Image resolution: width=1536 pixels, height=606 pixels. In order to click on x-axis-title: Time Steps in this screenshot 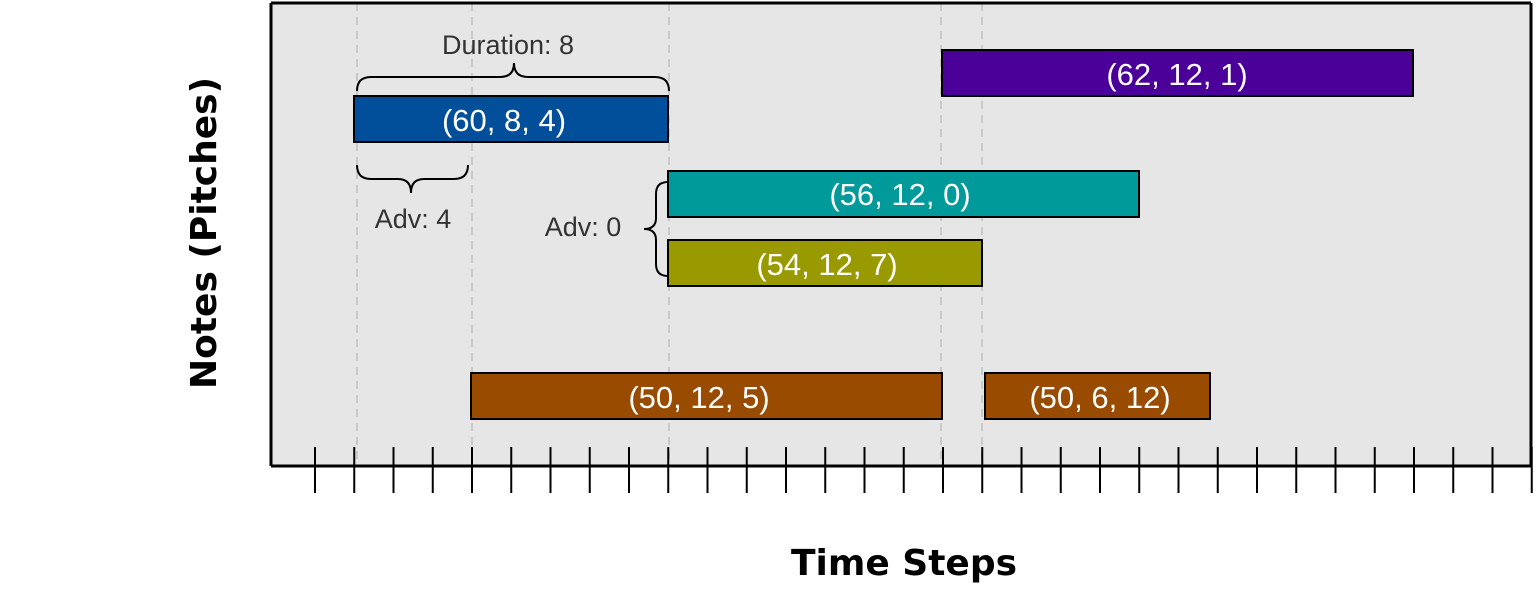, I will do `click(904, 563)`.